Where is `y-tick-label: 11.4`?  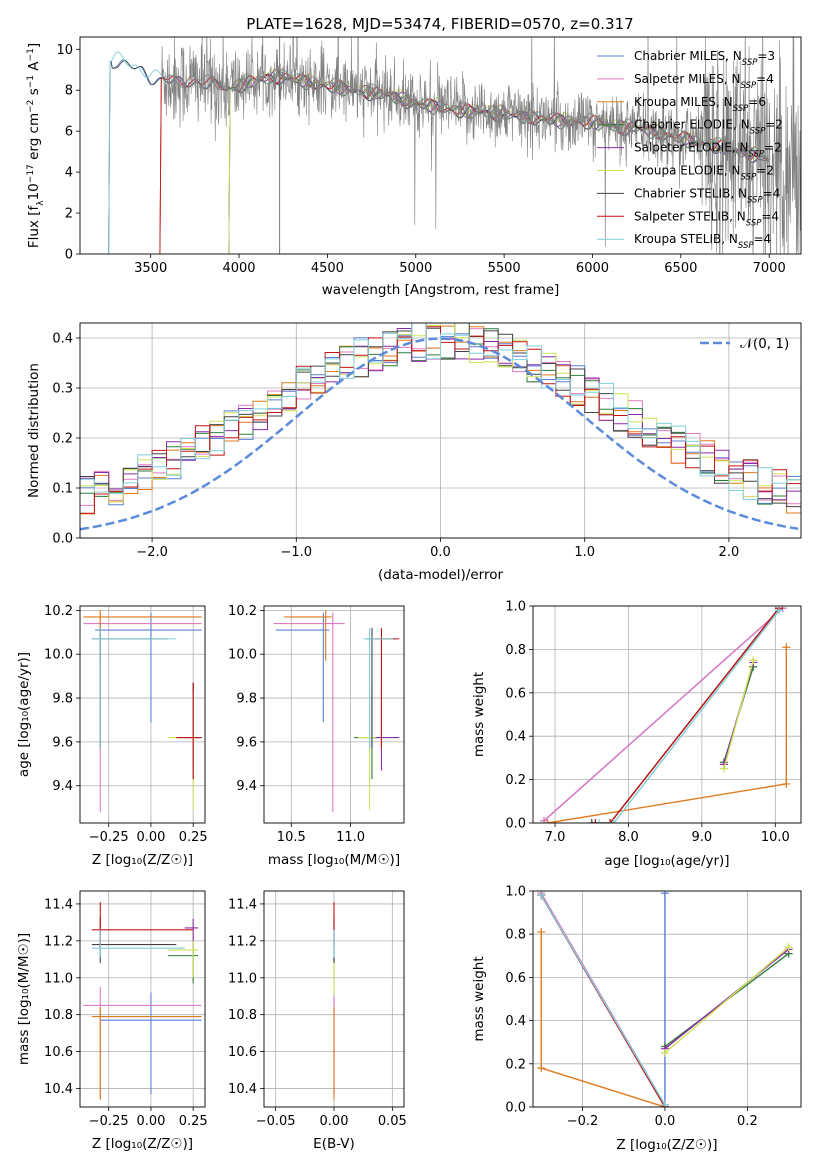 y-tick-label: 11.4 is located at coordinates (242, 904).